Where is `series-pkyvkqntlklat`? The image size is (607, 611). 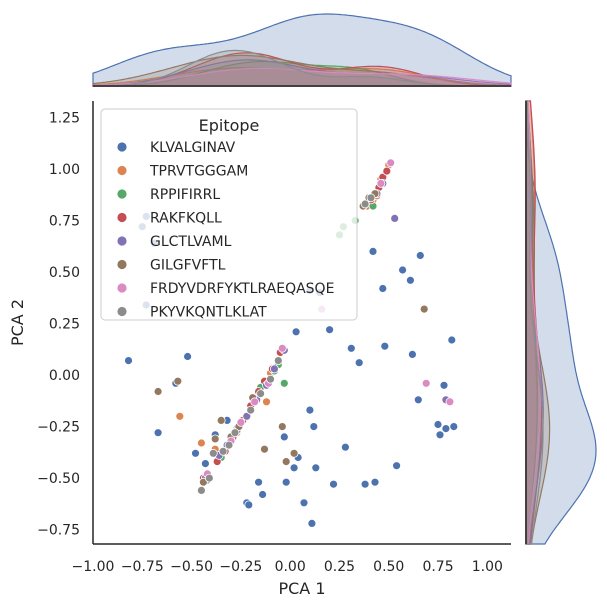
series-pkyvkqntlklat is located at coordinates (286, 344).